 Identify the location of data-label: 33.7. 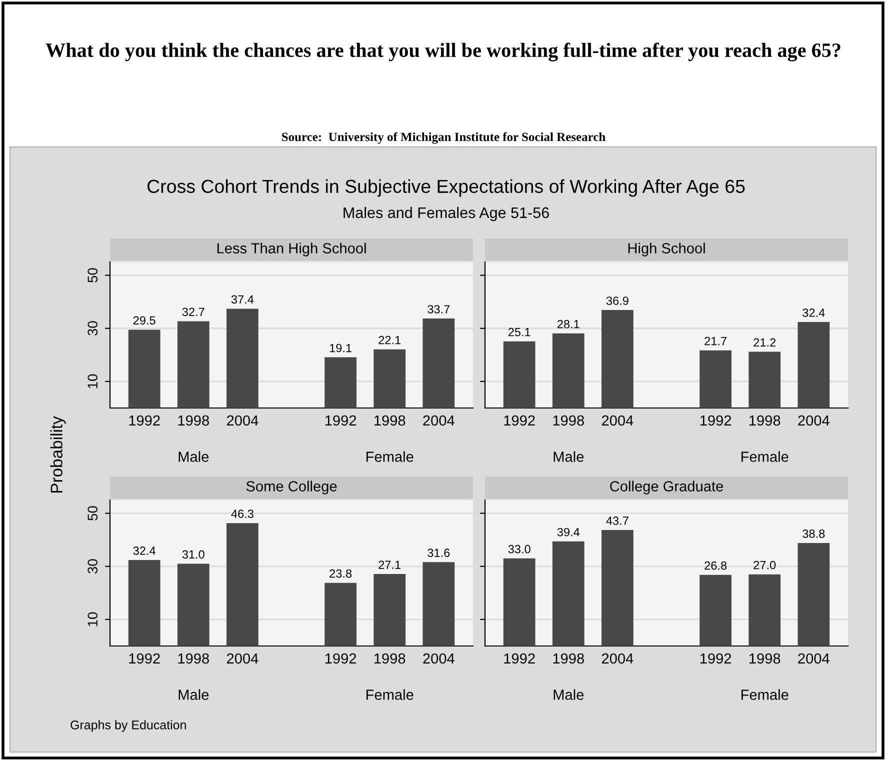
(439, 309).